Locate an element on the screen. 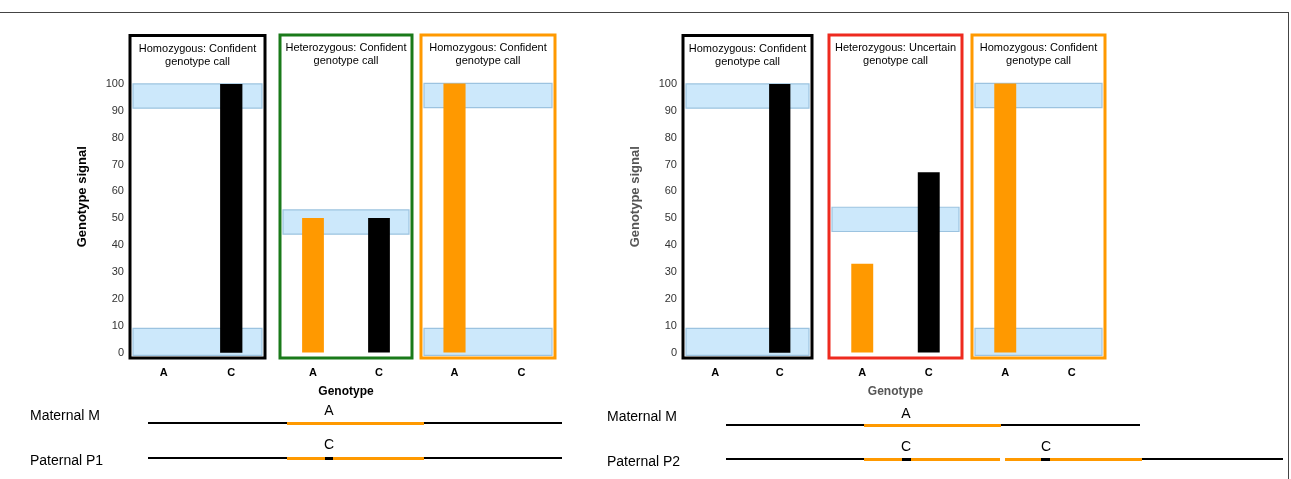 Image resolution: width=1291 pixels, height=479 pixels. text: Heterozygous: Confident genotype call is located at coordinates (346, 54).